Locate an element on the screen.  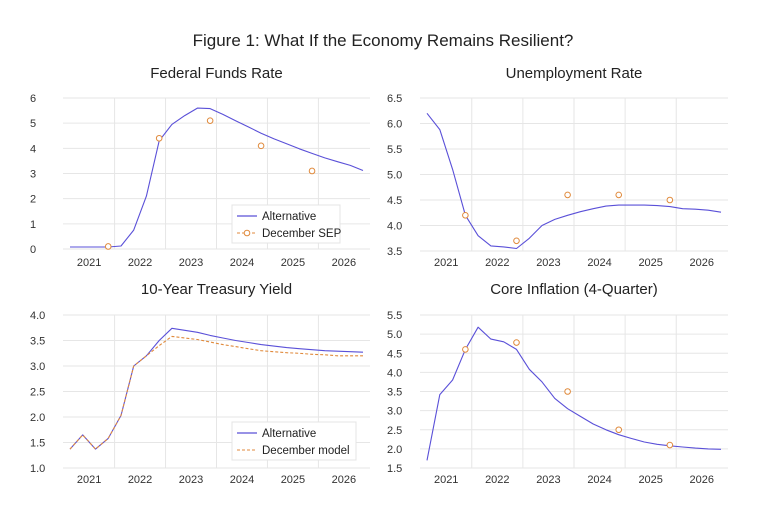
series-line-december-model is located at coordinates (216, 392).